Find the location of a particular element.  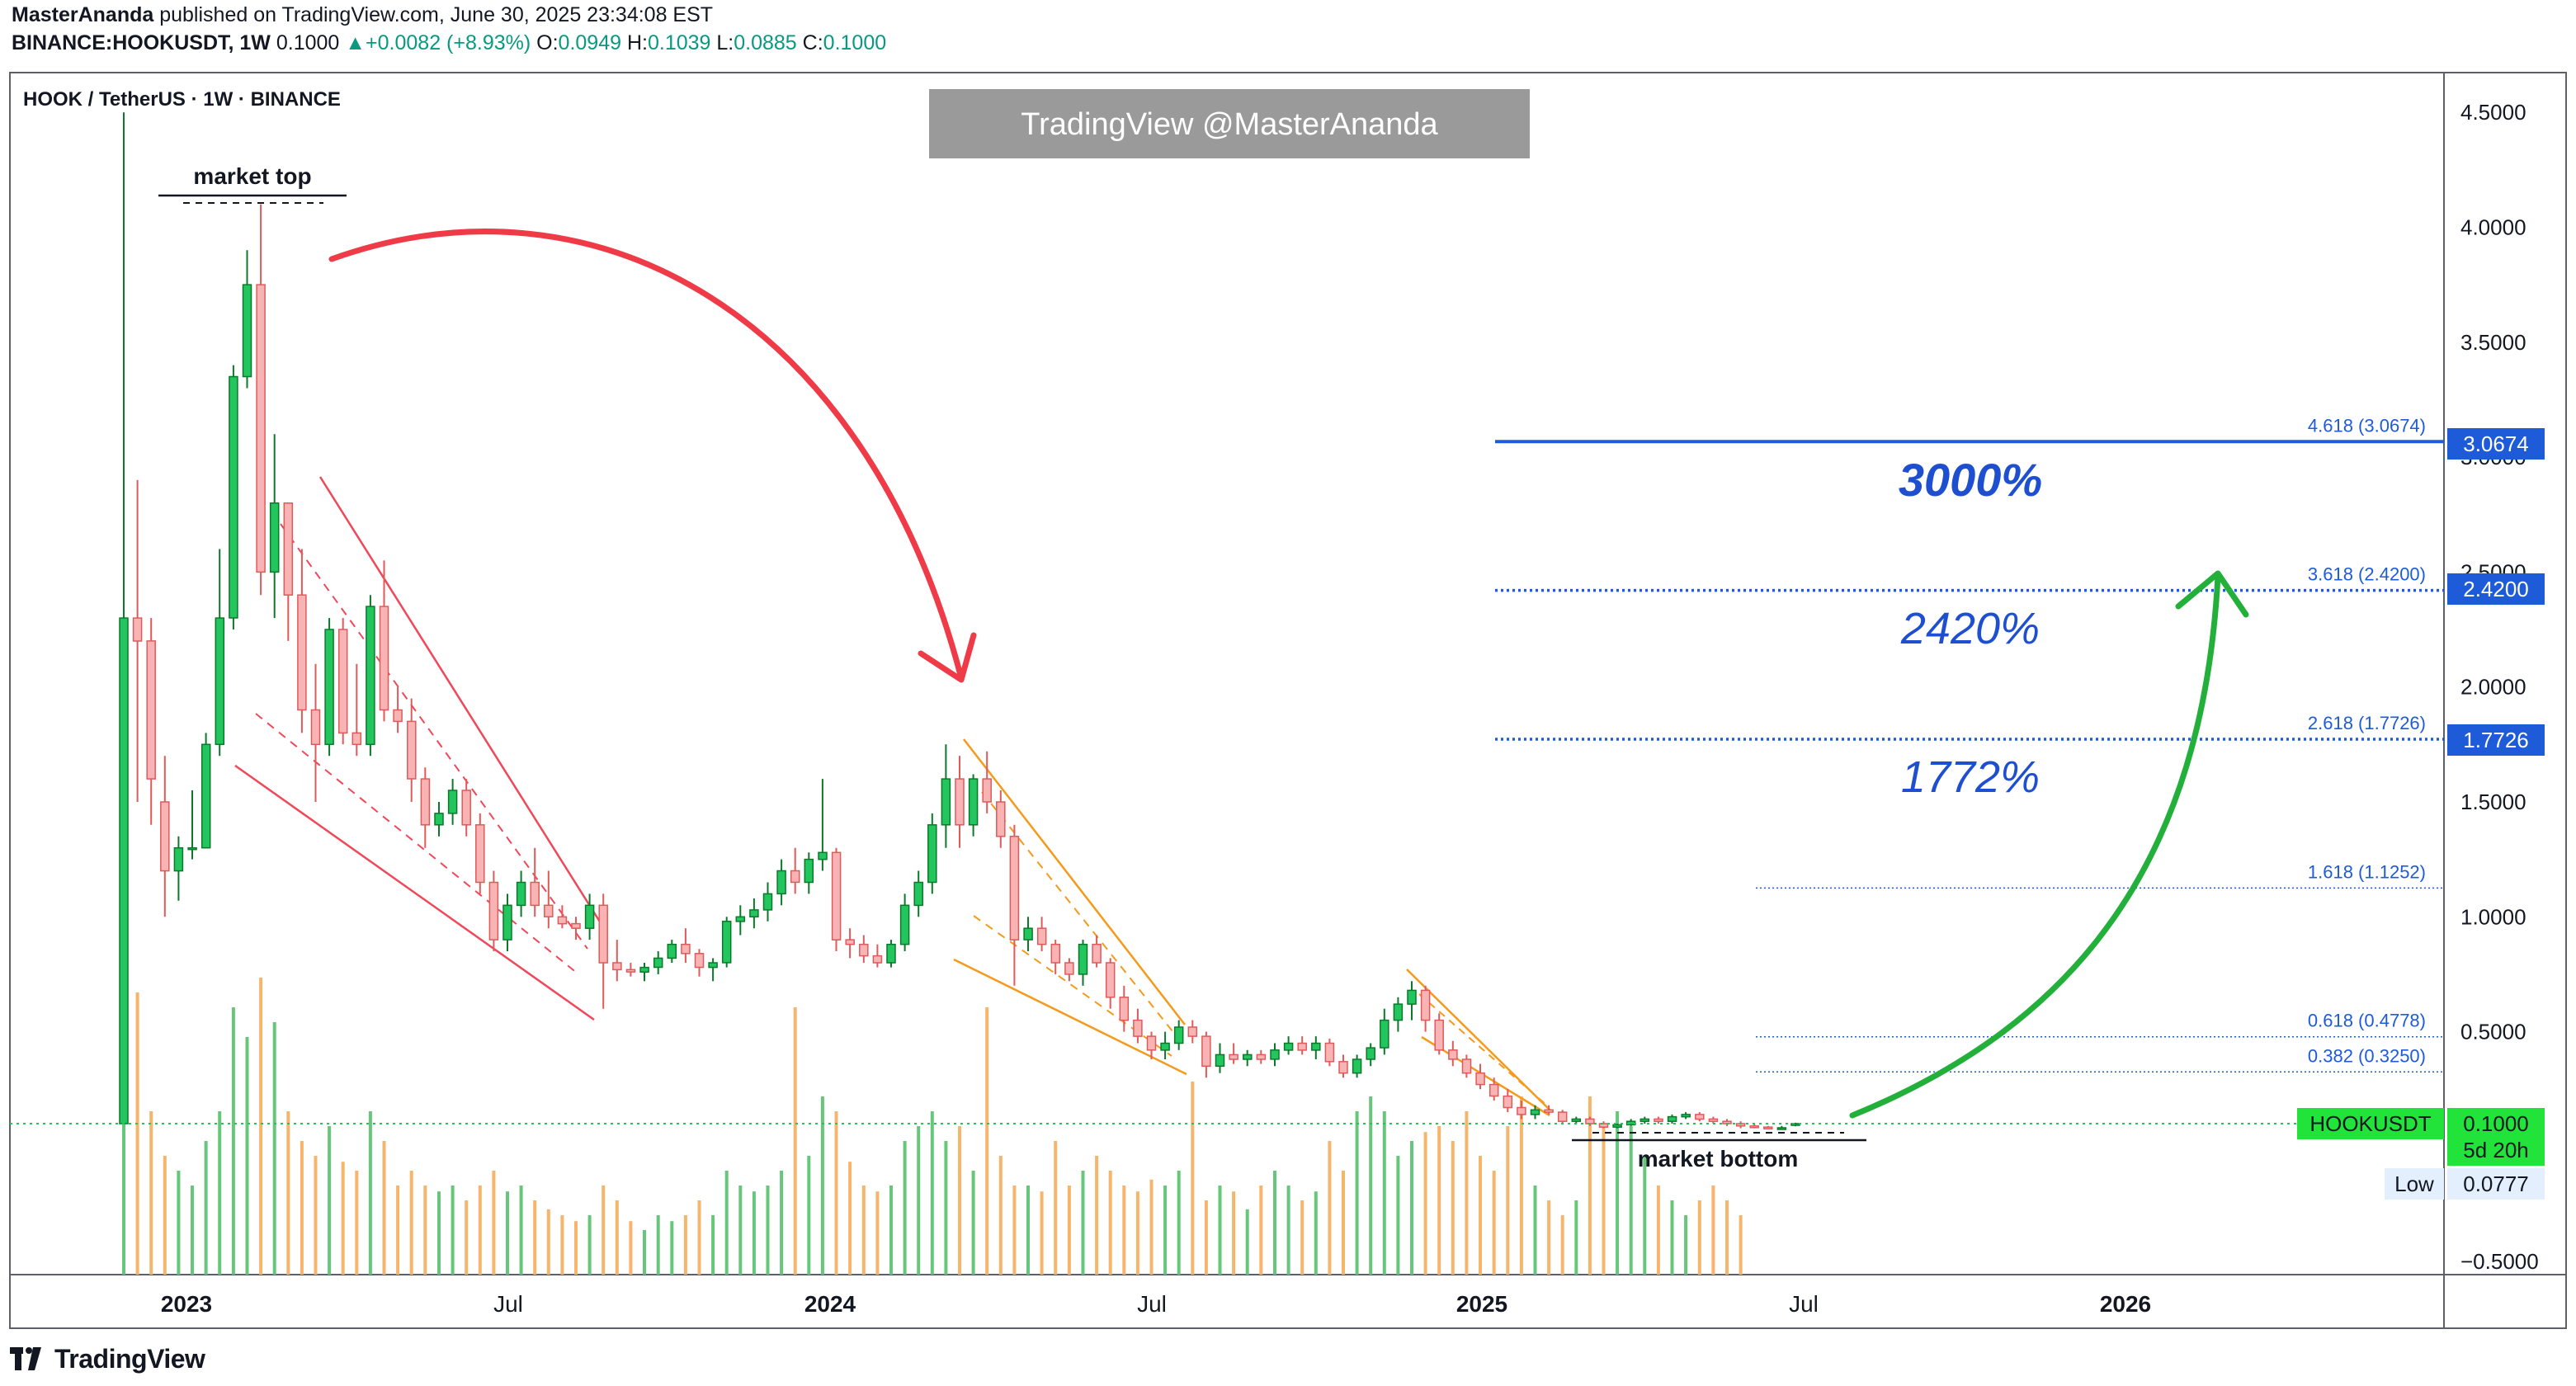

time-tick-label: 2026 is located at coordinates (2125, 1304).